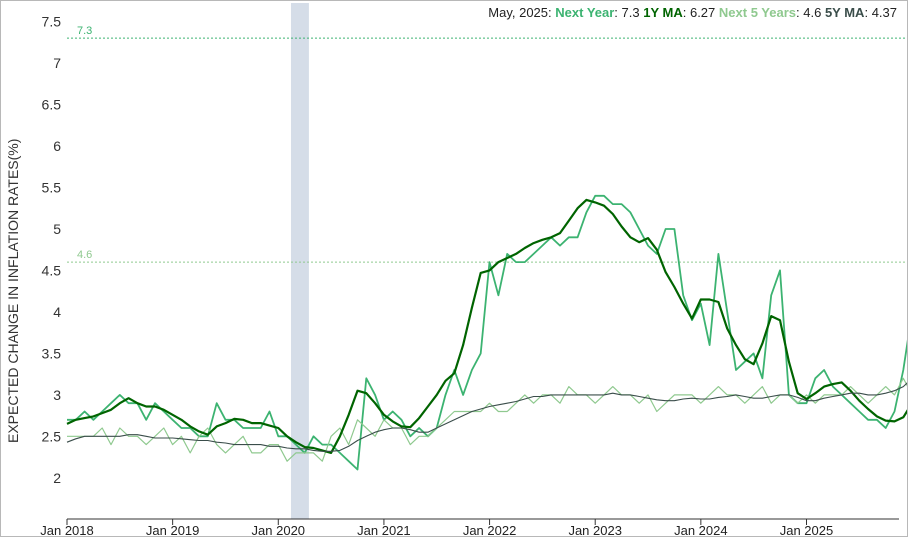  Describe the element at coordinates (13, 291) in the screenshot. I see `y-axis-title: EXPECTED CHANGE IN INFLATION RATES(%)` at that location.